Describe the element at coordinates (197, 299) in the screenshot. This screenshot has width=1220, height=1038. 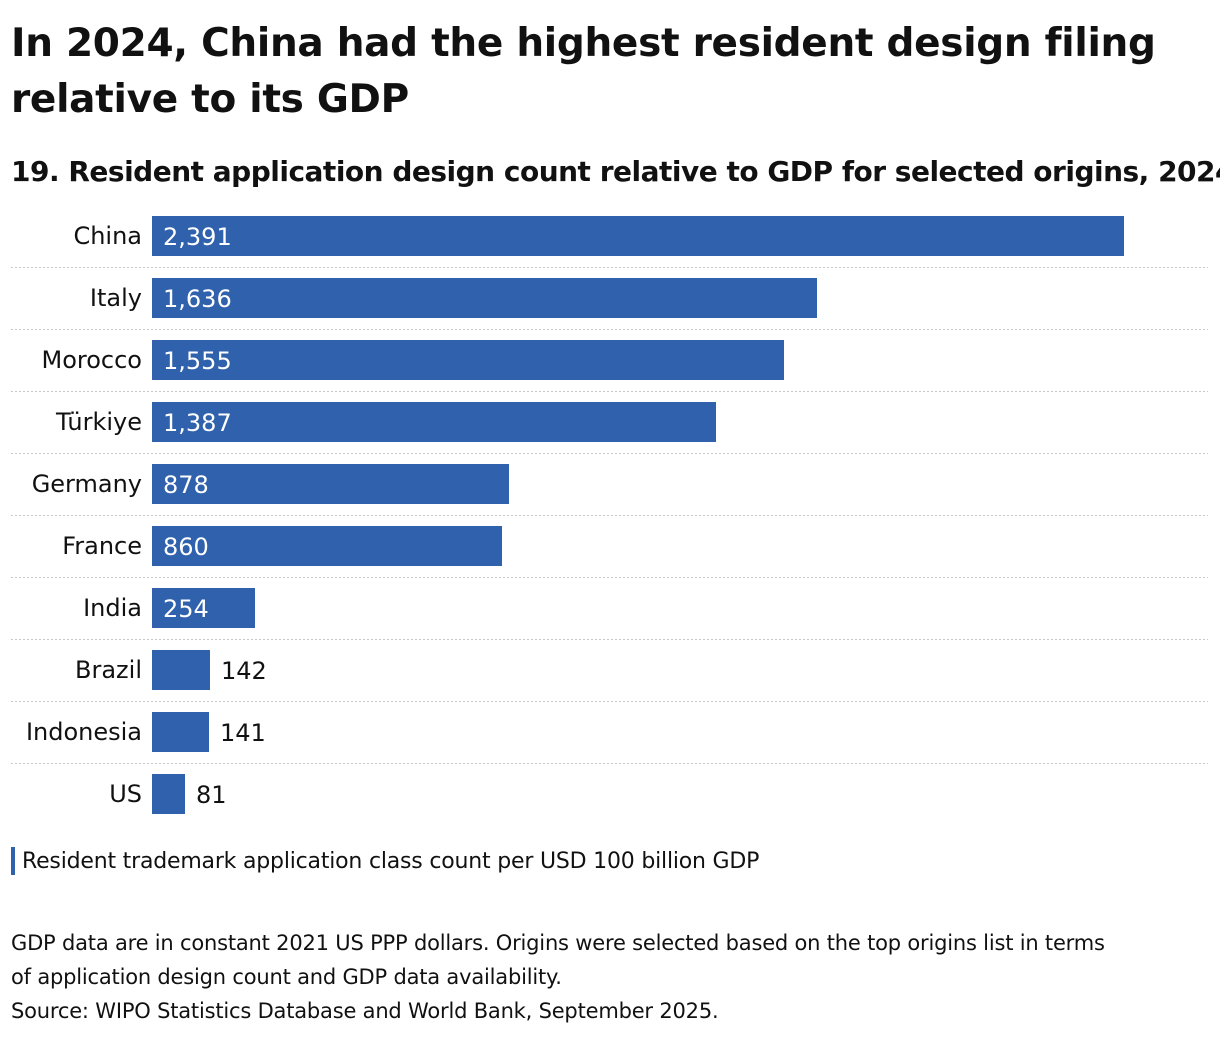
I see `data-label: 1,636` at that location.